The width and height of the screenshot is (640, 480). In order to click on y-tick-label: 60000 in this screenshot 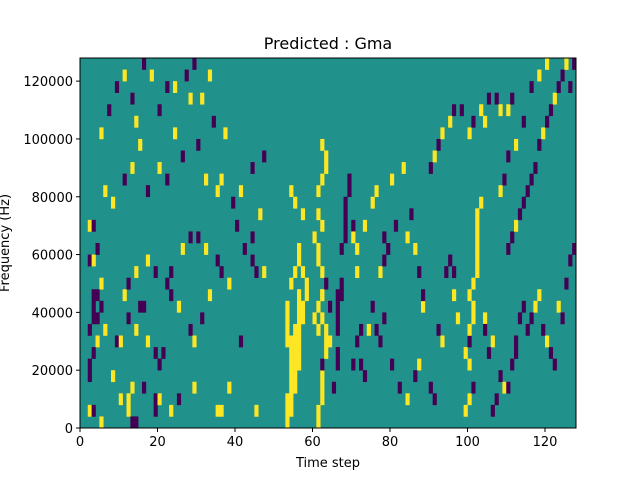, I will do `click(52, 256)`.